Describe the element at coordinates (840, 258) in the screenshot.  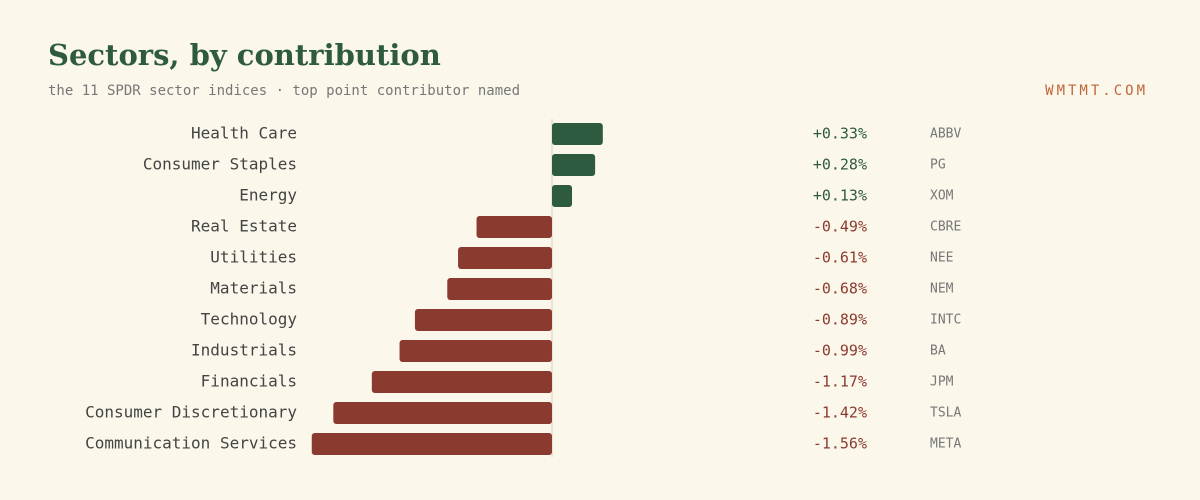
I see `value-label: -0.61%` at that location.